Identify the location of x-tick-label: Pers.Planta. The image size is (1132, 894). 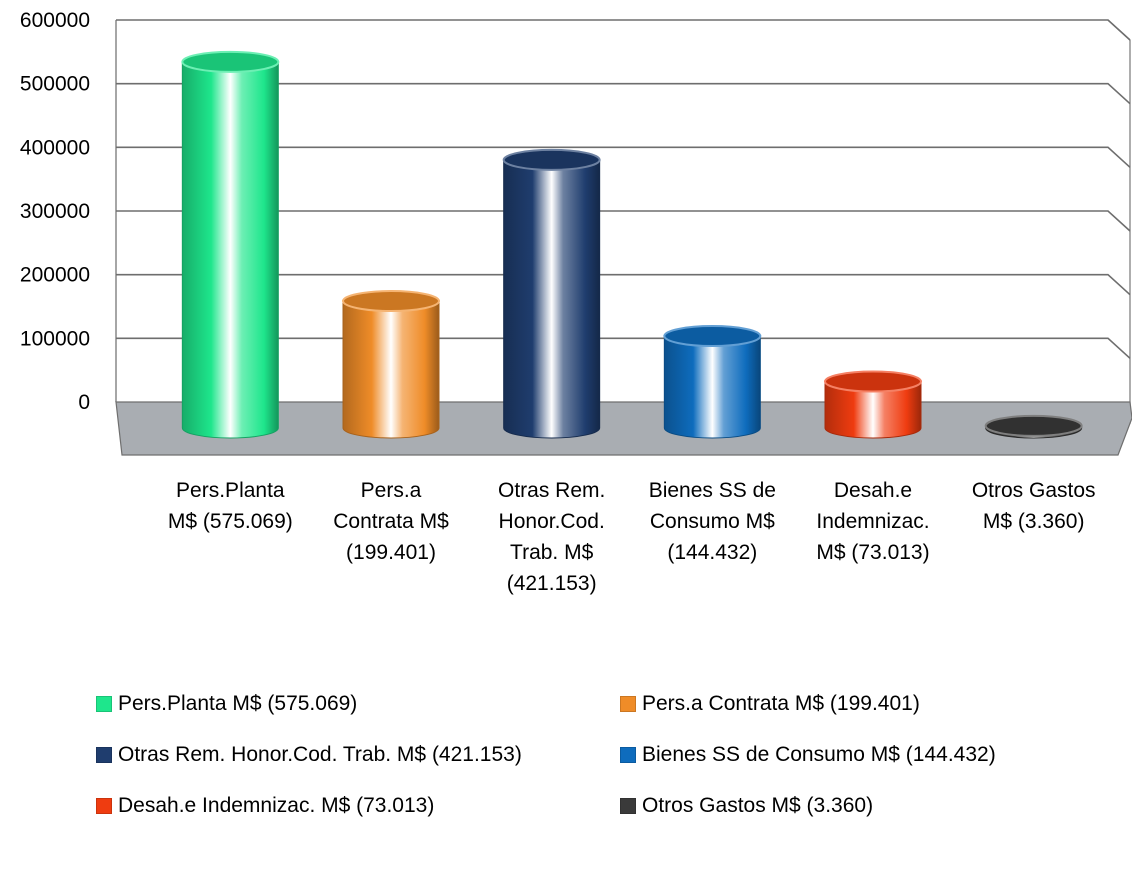
(230, 490).